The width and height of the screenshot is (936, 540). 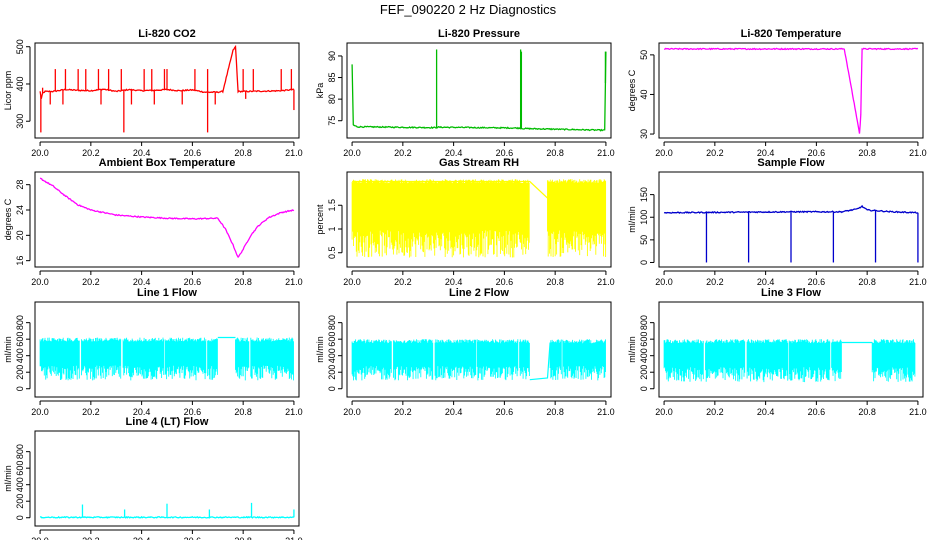 What do you see at coordinates (644, 55) in the screenshot?
I see `y-tick-label: 50` at bounding box center [644, 55].